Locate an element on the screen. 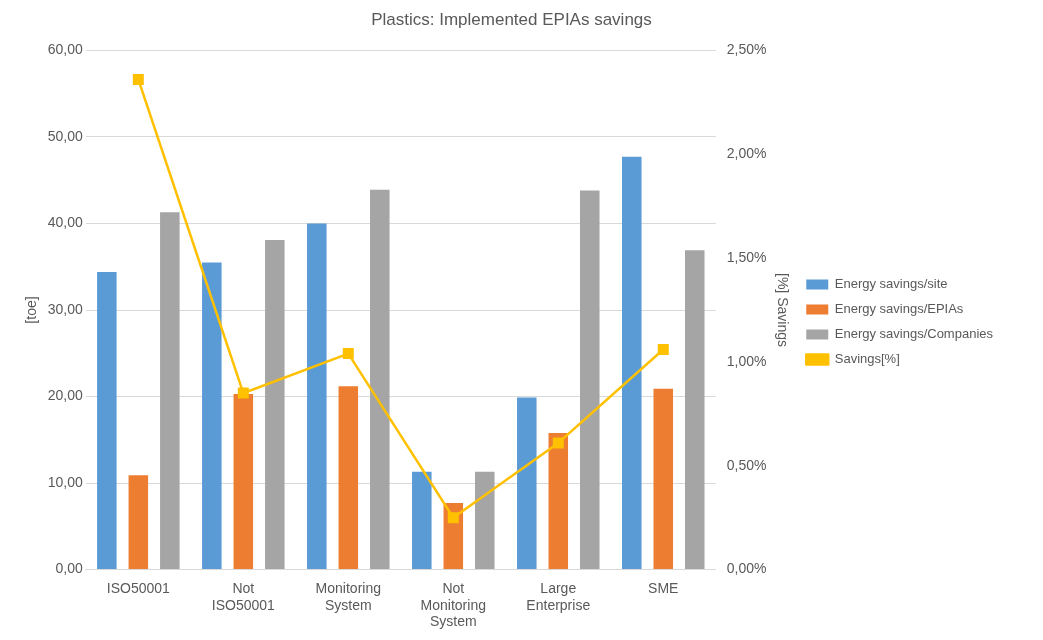 This screenshot has width=1043, height=640. y-tick-label: 10,00 is located at coordinates (65, 481).